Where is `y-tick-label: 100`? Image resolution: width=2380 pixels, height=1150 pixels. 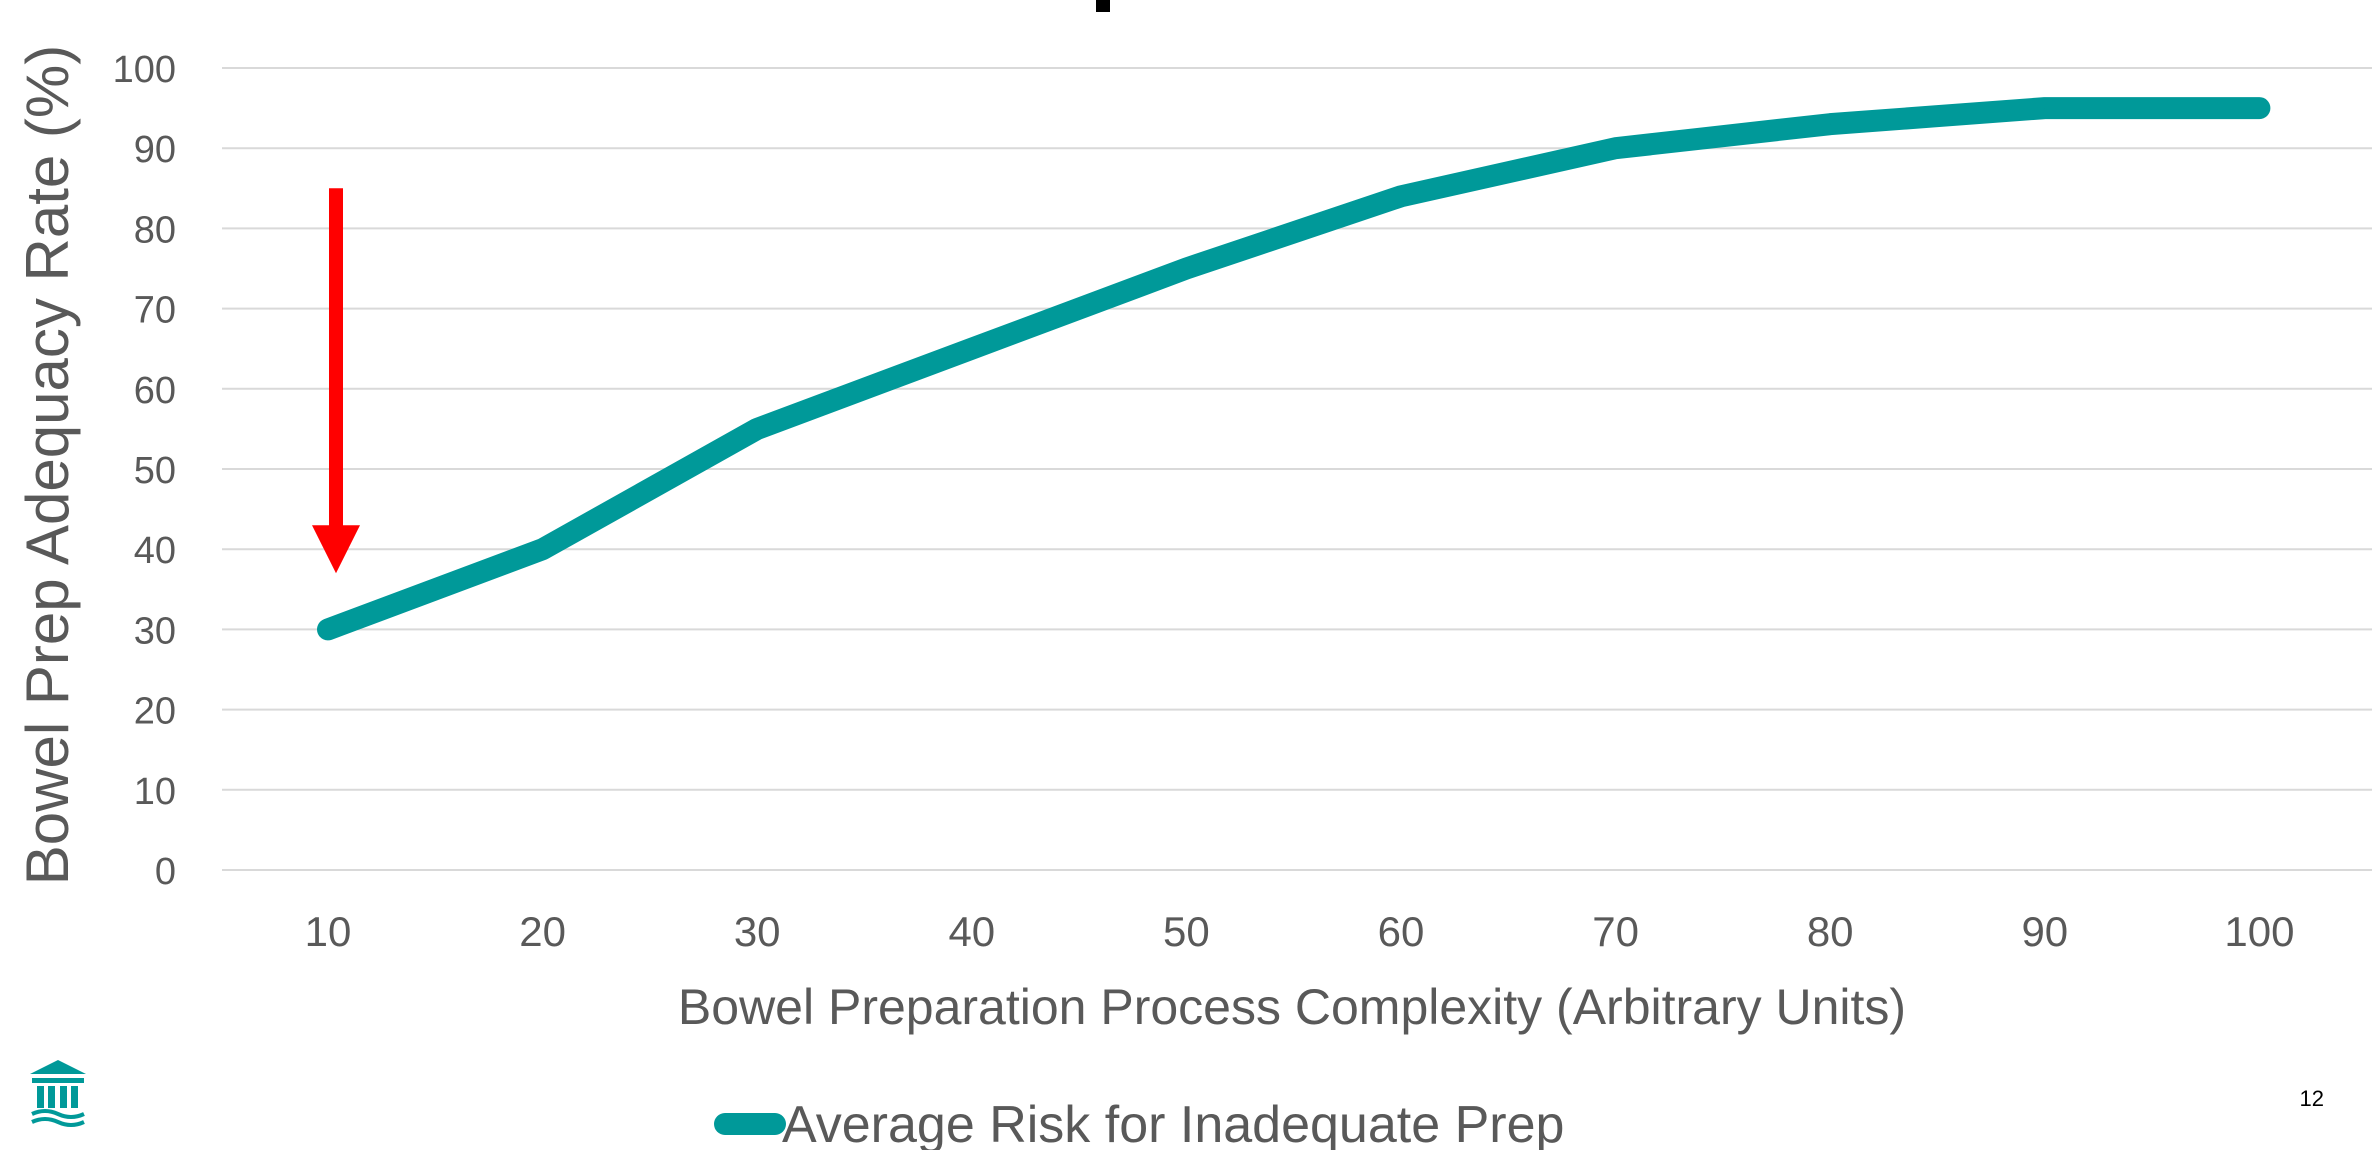 y-tick-label: 100 is located at coordinates (144, 70).